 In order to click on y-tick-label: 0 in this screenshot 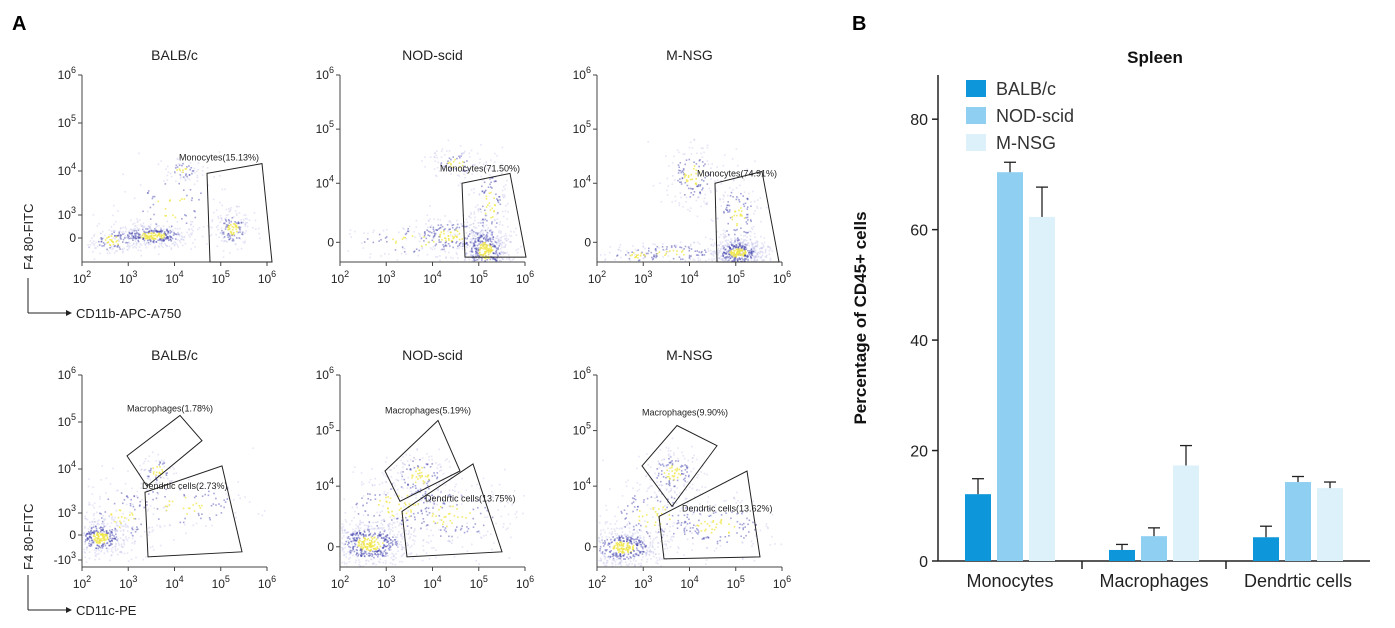, I will do `click(72, 535)`.